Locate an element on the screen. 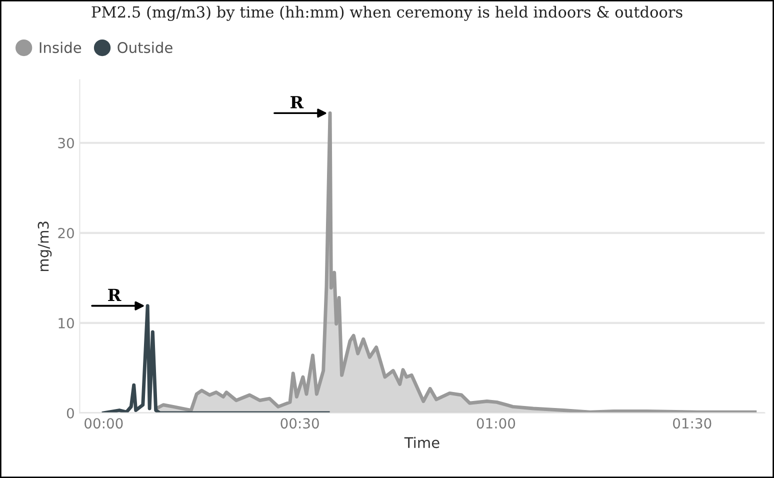 The height and width of the screenshot is (478, 774). y-tick-label: 10 is located at coordinates (66, 323).